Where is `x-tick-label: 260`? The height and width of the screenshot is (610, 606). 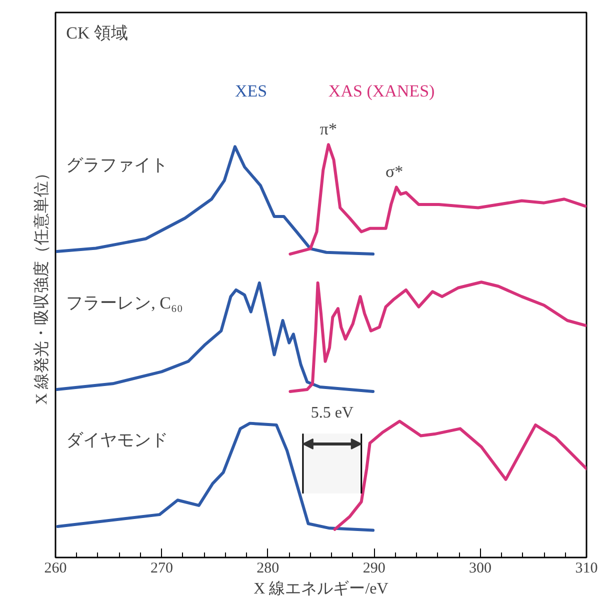
x-tick-label: 260 is located at coordinates (55, 568).